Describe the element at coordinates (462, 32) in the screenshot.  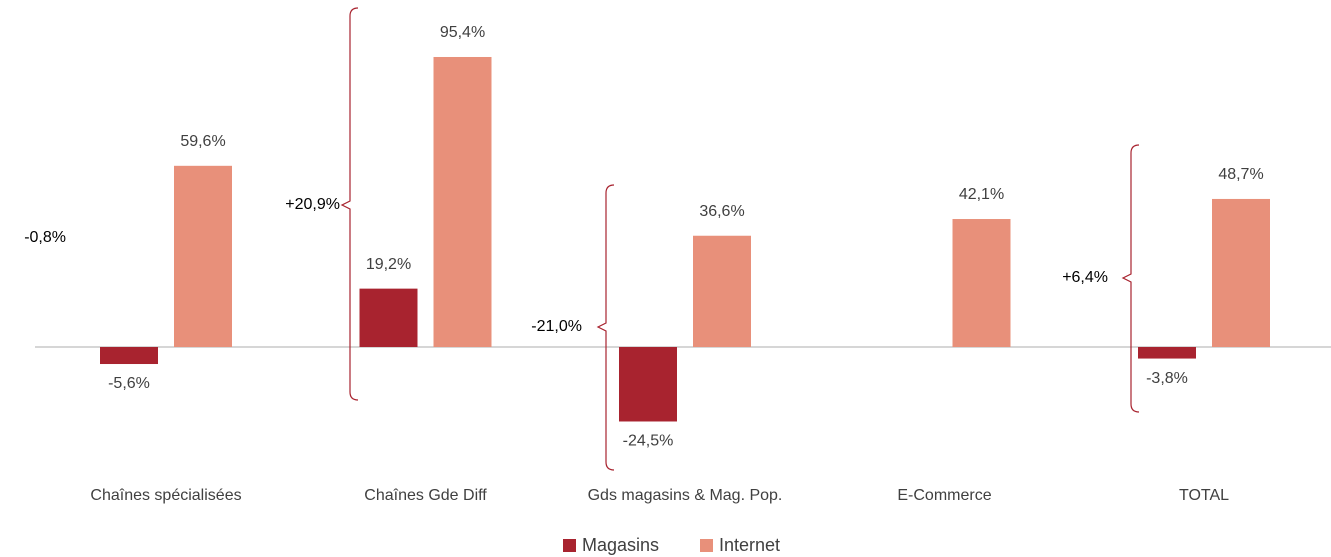
I see `data-label: 95,4%` at that location.